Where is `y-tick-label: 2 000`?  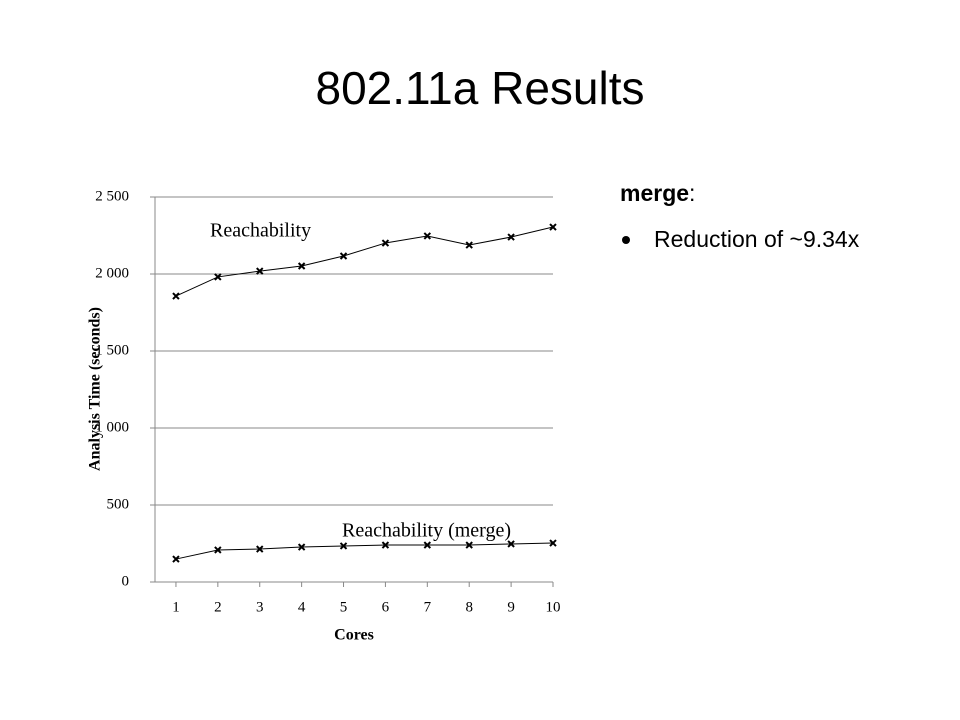 y-tick-label: 2 000 is located at coordinates (112, 273).